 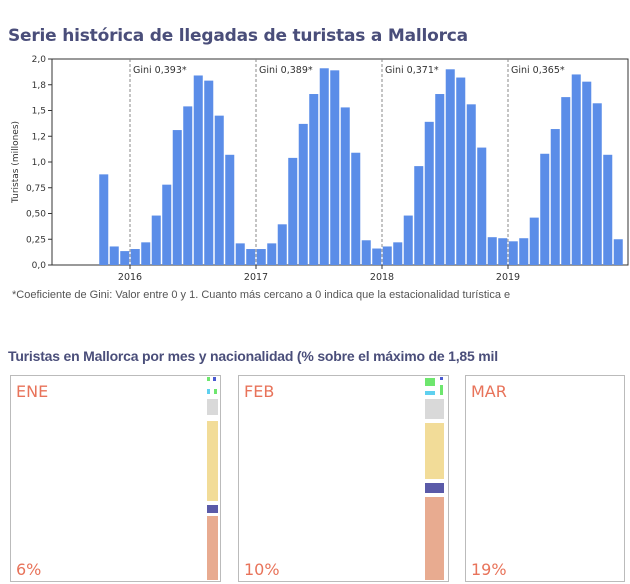 I want to click on month-panel-feb: FEB 10%, so click(x=343, y=478).